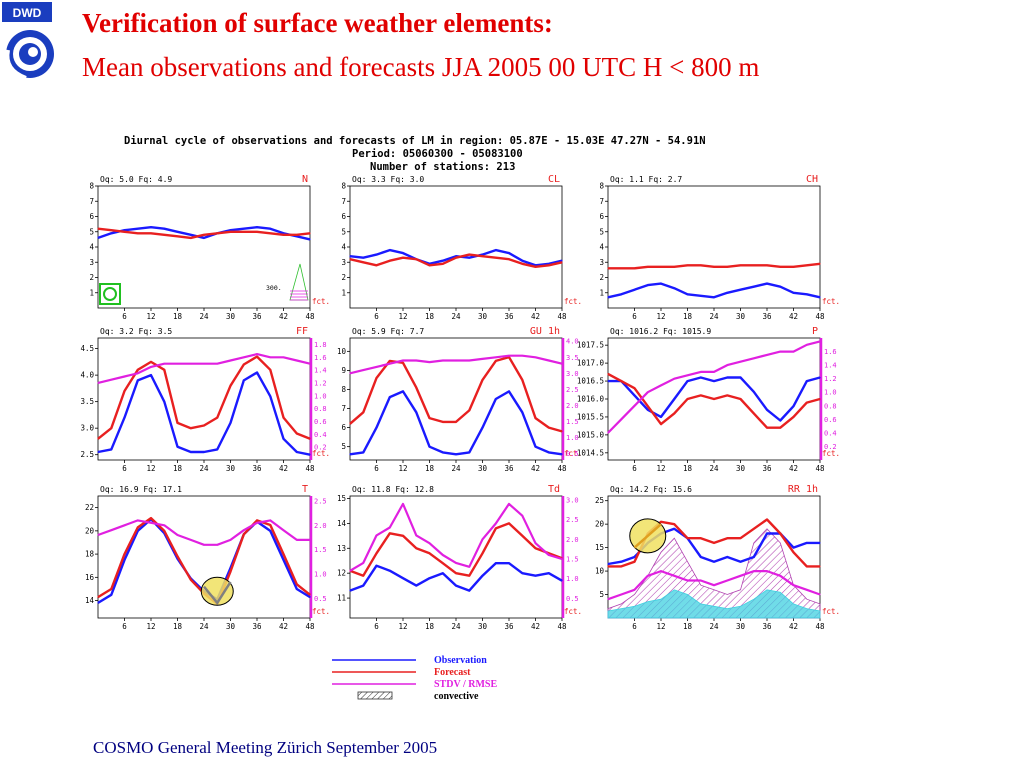  Describe the element at coordinates (647, 536) in the screenshot. I see `highlight-path` at that location.